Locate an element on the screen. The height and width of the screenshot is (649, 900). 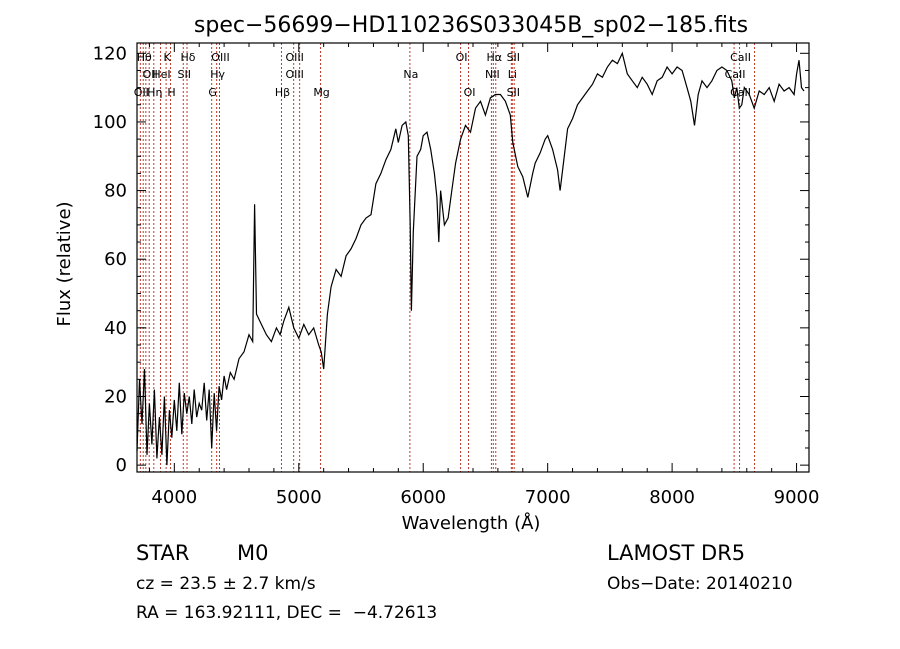
x-tick-label: 8000 is located at coordinates (672, 497).